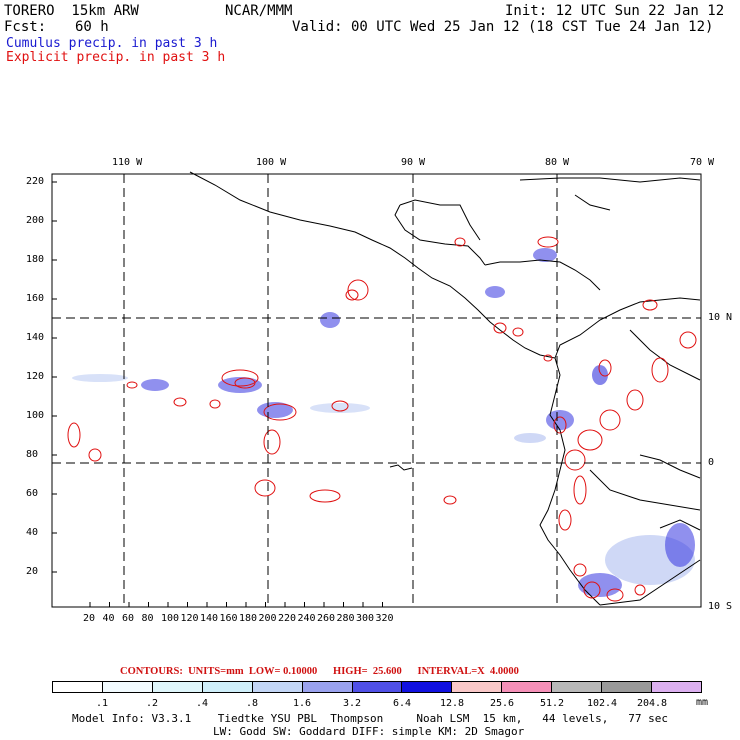 This screenshot has width=740, height=740. Describe the element at coordinates (702, 162) in the screenshot. I see `lon-label: 70 W` at that location.